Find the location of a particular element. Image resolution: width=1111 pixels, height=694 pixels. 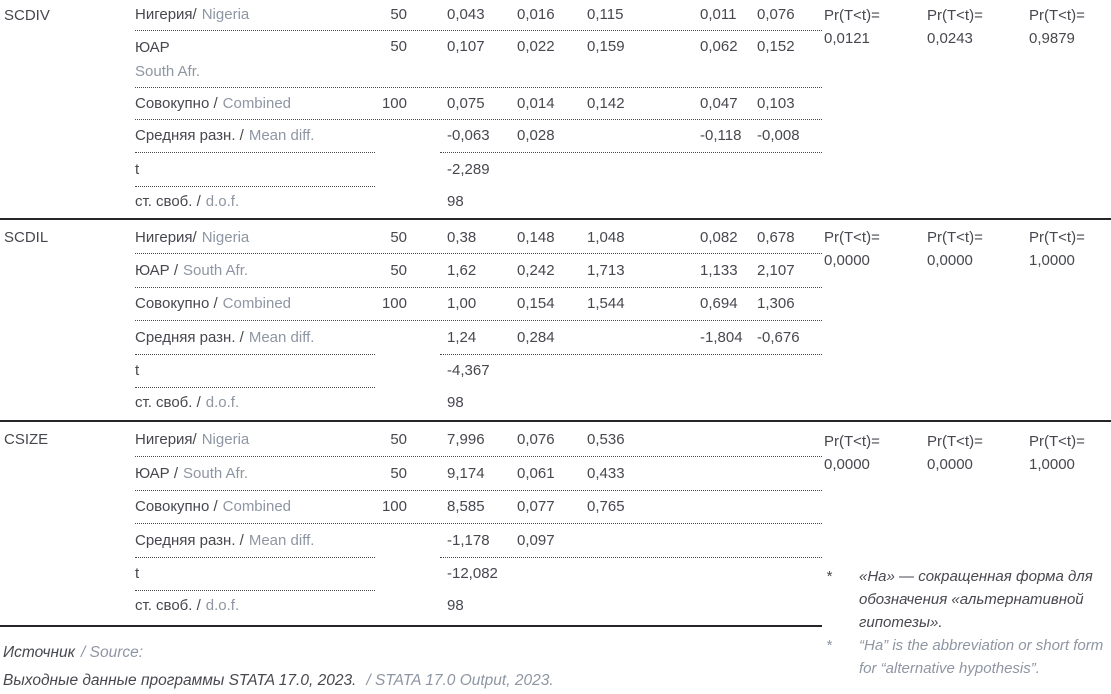

cell-std-dev: 0,142 is located at coordinates (606, 103).